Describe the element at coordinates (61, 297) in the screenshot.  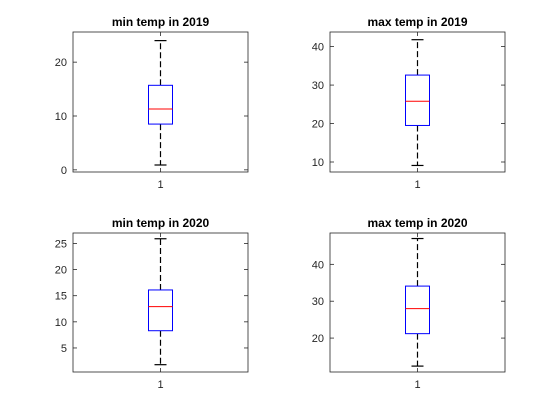
I see `y-tick-label: 15` at that location.